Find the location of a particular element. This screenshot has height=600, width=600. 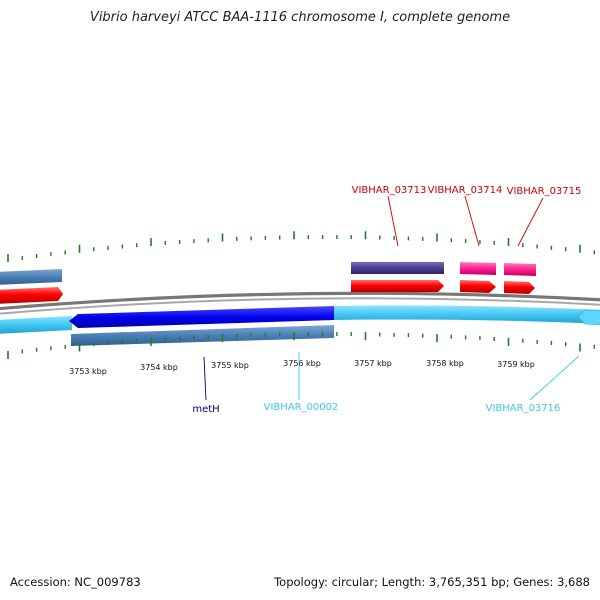

scale-label: 3753 kbp is located at coordinates (88, 371).